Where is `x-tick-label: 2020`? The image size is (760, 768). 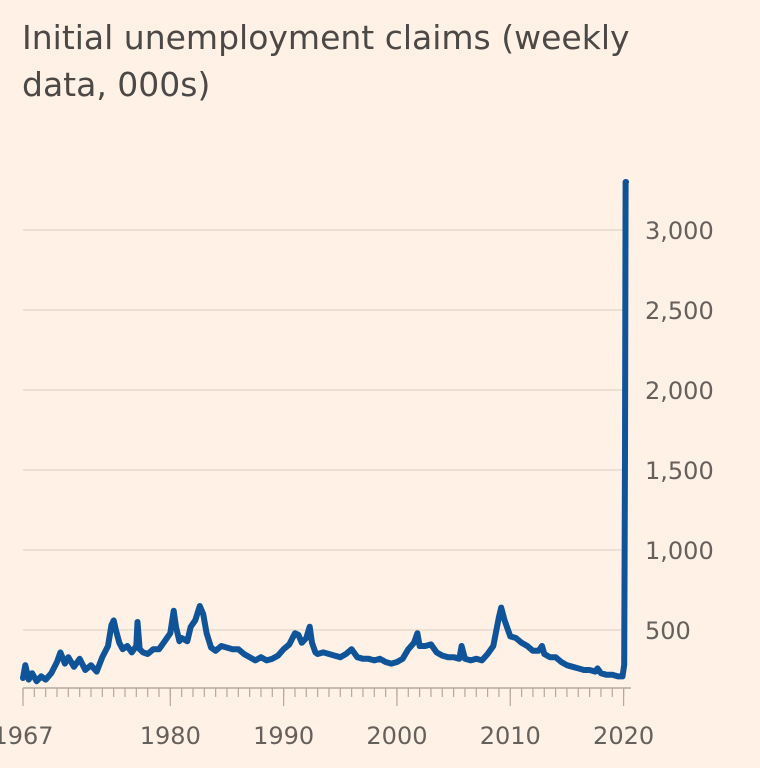 x-tick-label: 2020 is located at coordinates (623, 736).